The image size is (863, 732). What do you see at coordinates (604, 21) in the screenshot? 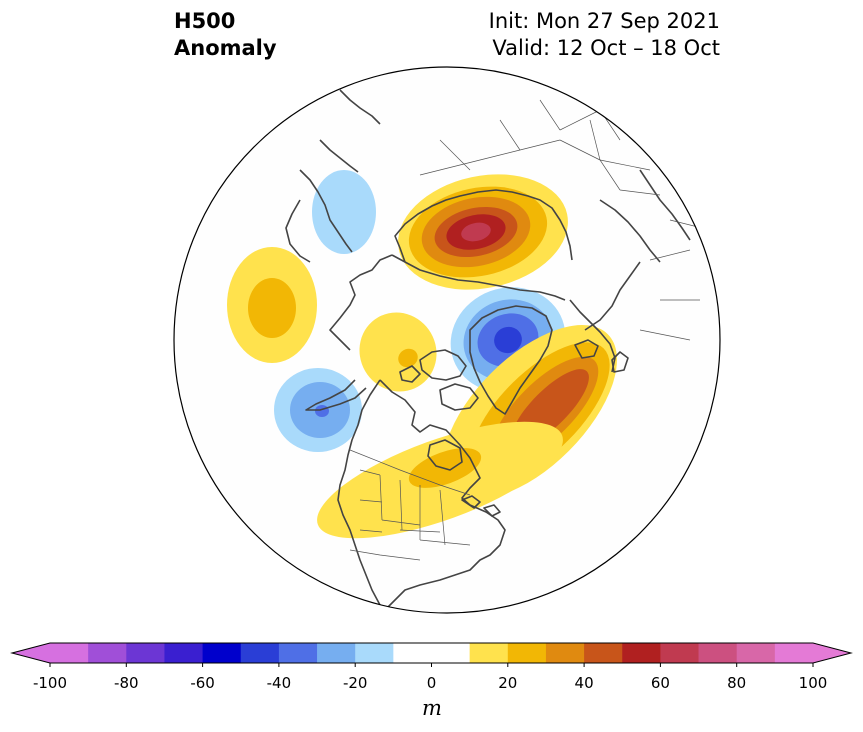
I see `init-label: Init: Mon 27 Sep 2021` at bounding box center [604, 21].